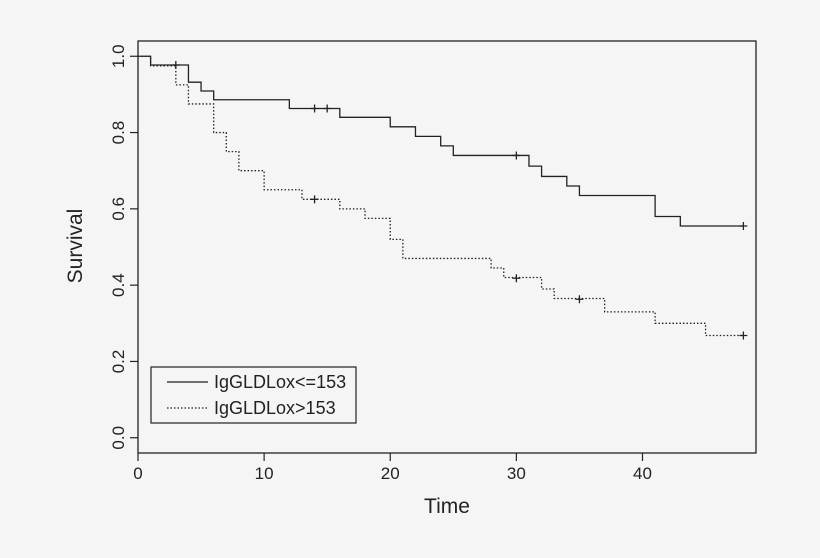  What do you see at coordinates (642, 473) in the screenshot?
I see `x-tick-label: 40` at bounding box center [642, 473].